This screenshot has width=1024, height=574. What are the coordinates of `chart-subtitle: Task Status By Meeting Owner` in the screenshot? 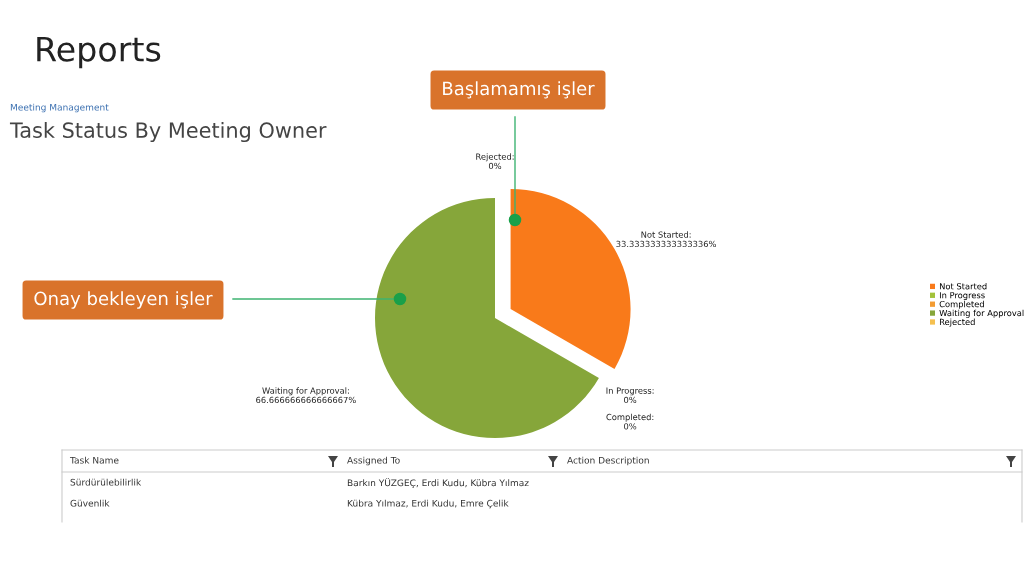 It's located at (168, 132).